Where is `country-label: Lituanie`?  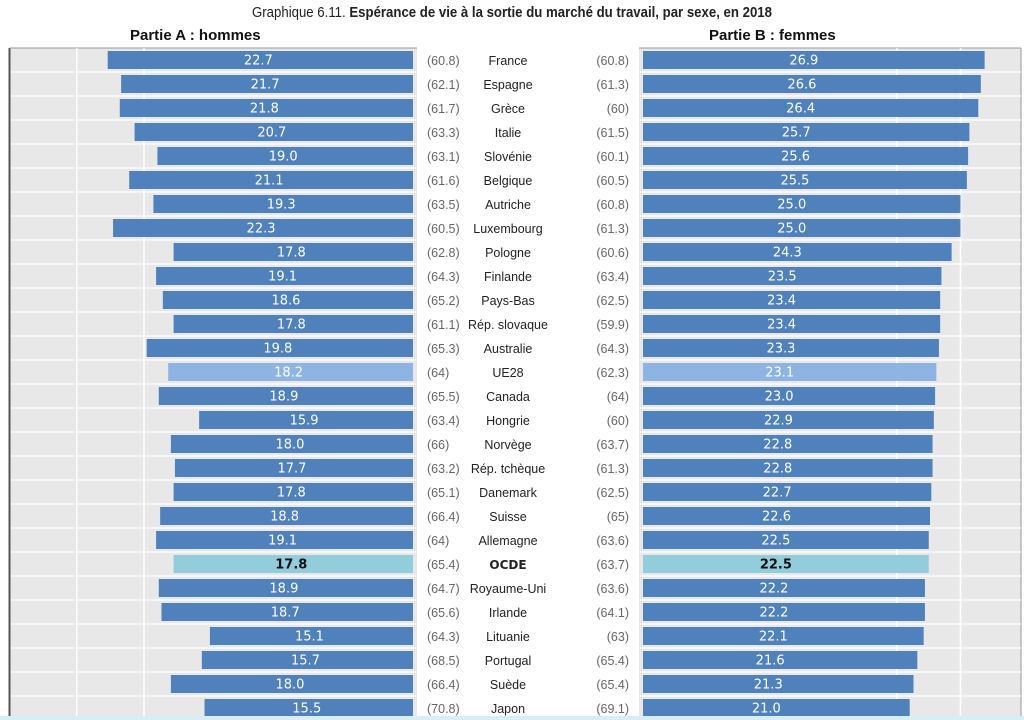
country-label: Lituanie is located at coordinates (508, 637).